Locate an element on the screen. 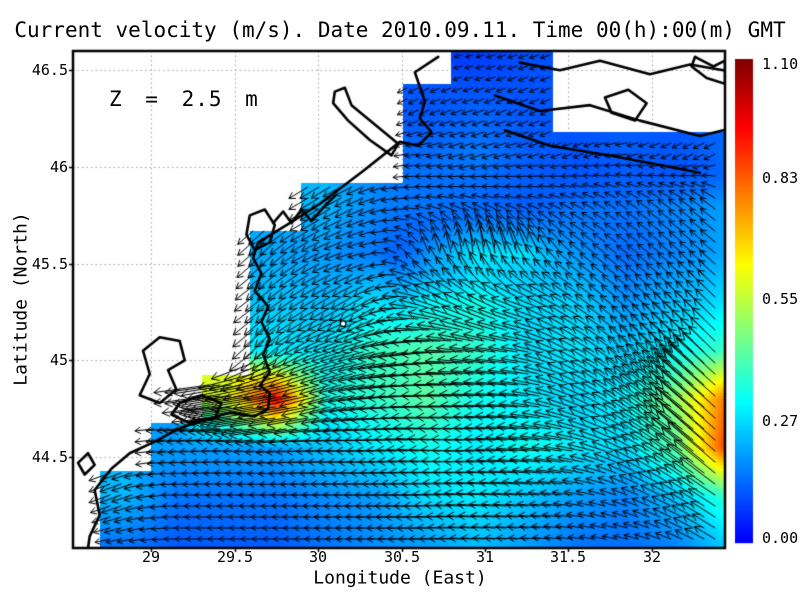 Image resolution: width=800 pixels, height=600 pixels. x-tick-29: 29 is located at coordinates (151, 557).